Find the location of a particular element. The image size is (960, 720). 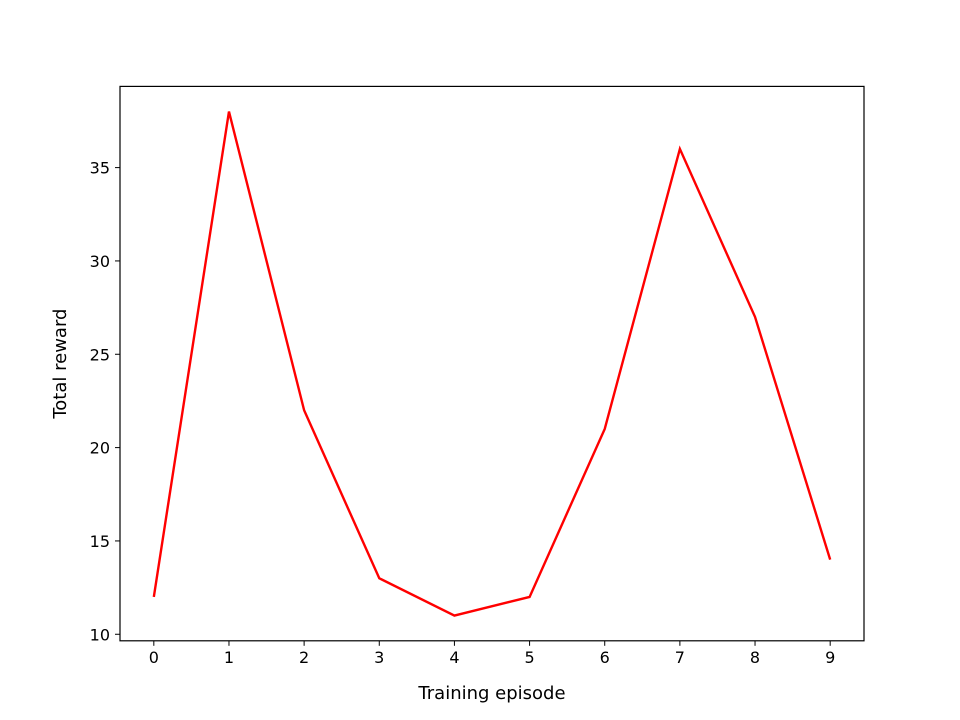

x-tick-label: 7 is located at coordinates (680, 657).